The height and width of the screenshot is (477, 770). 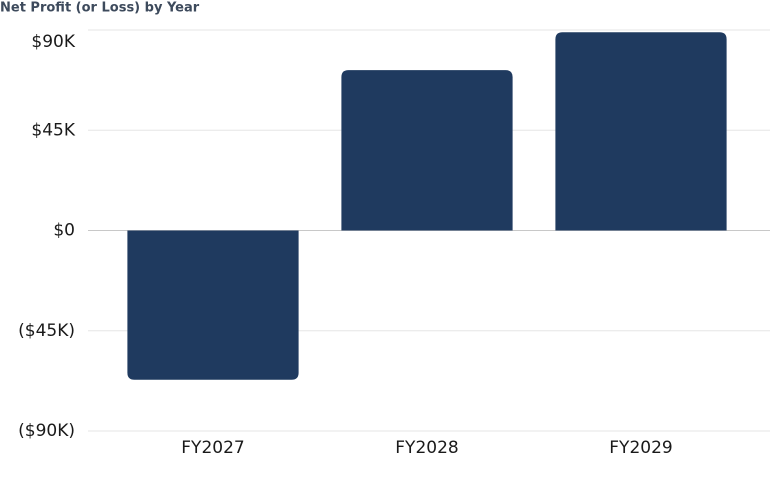 I want to click on y-tick-label: $45K, so click(x=53, y=130).